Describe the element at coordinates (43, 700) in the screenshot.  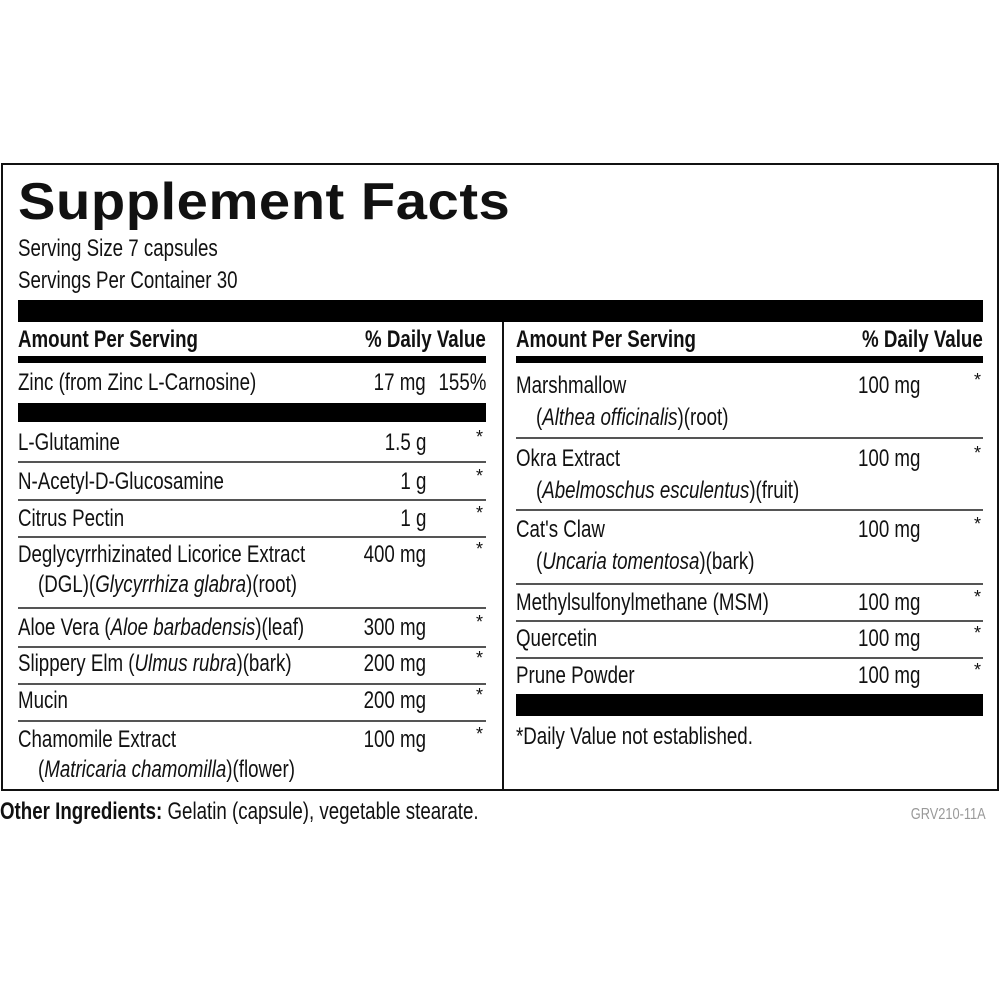
I see `ingredient-name: Mucin` at that location.